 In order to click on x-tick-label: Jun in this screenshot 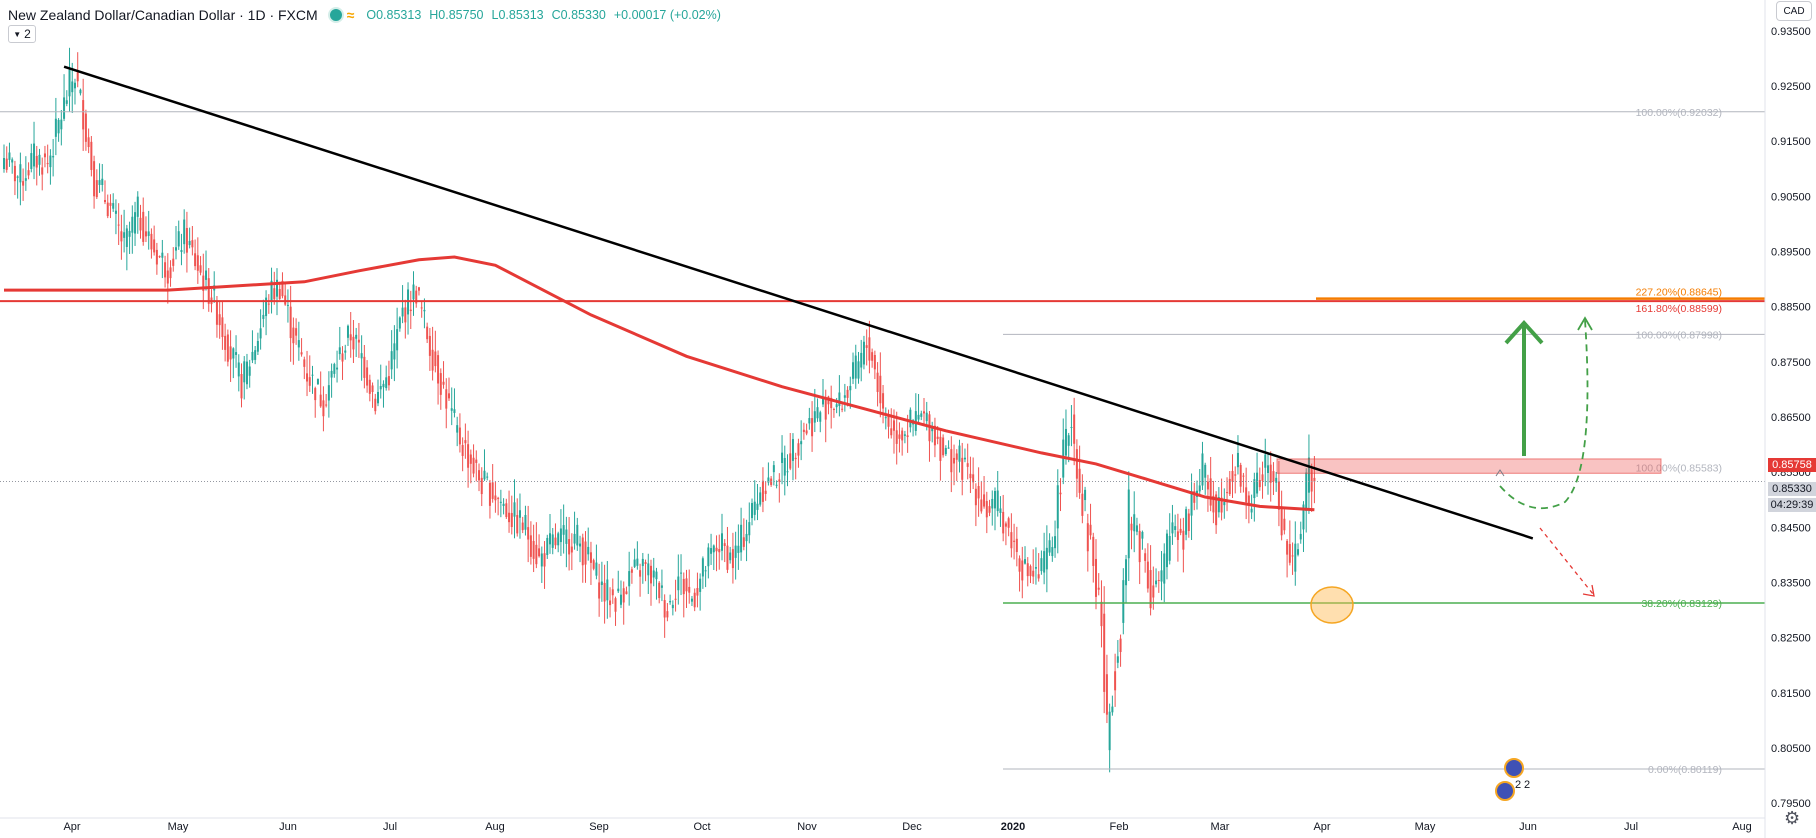, I will do `click(1528, 827)`.